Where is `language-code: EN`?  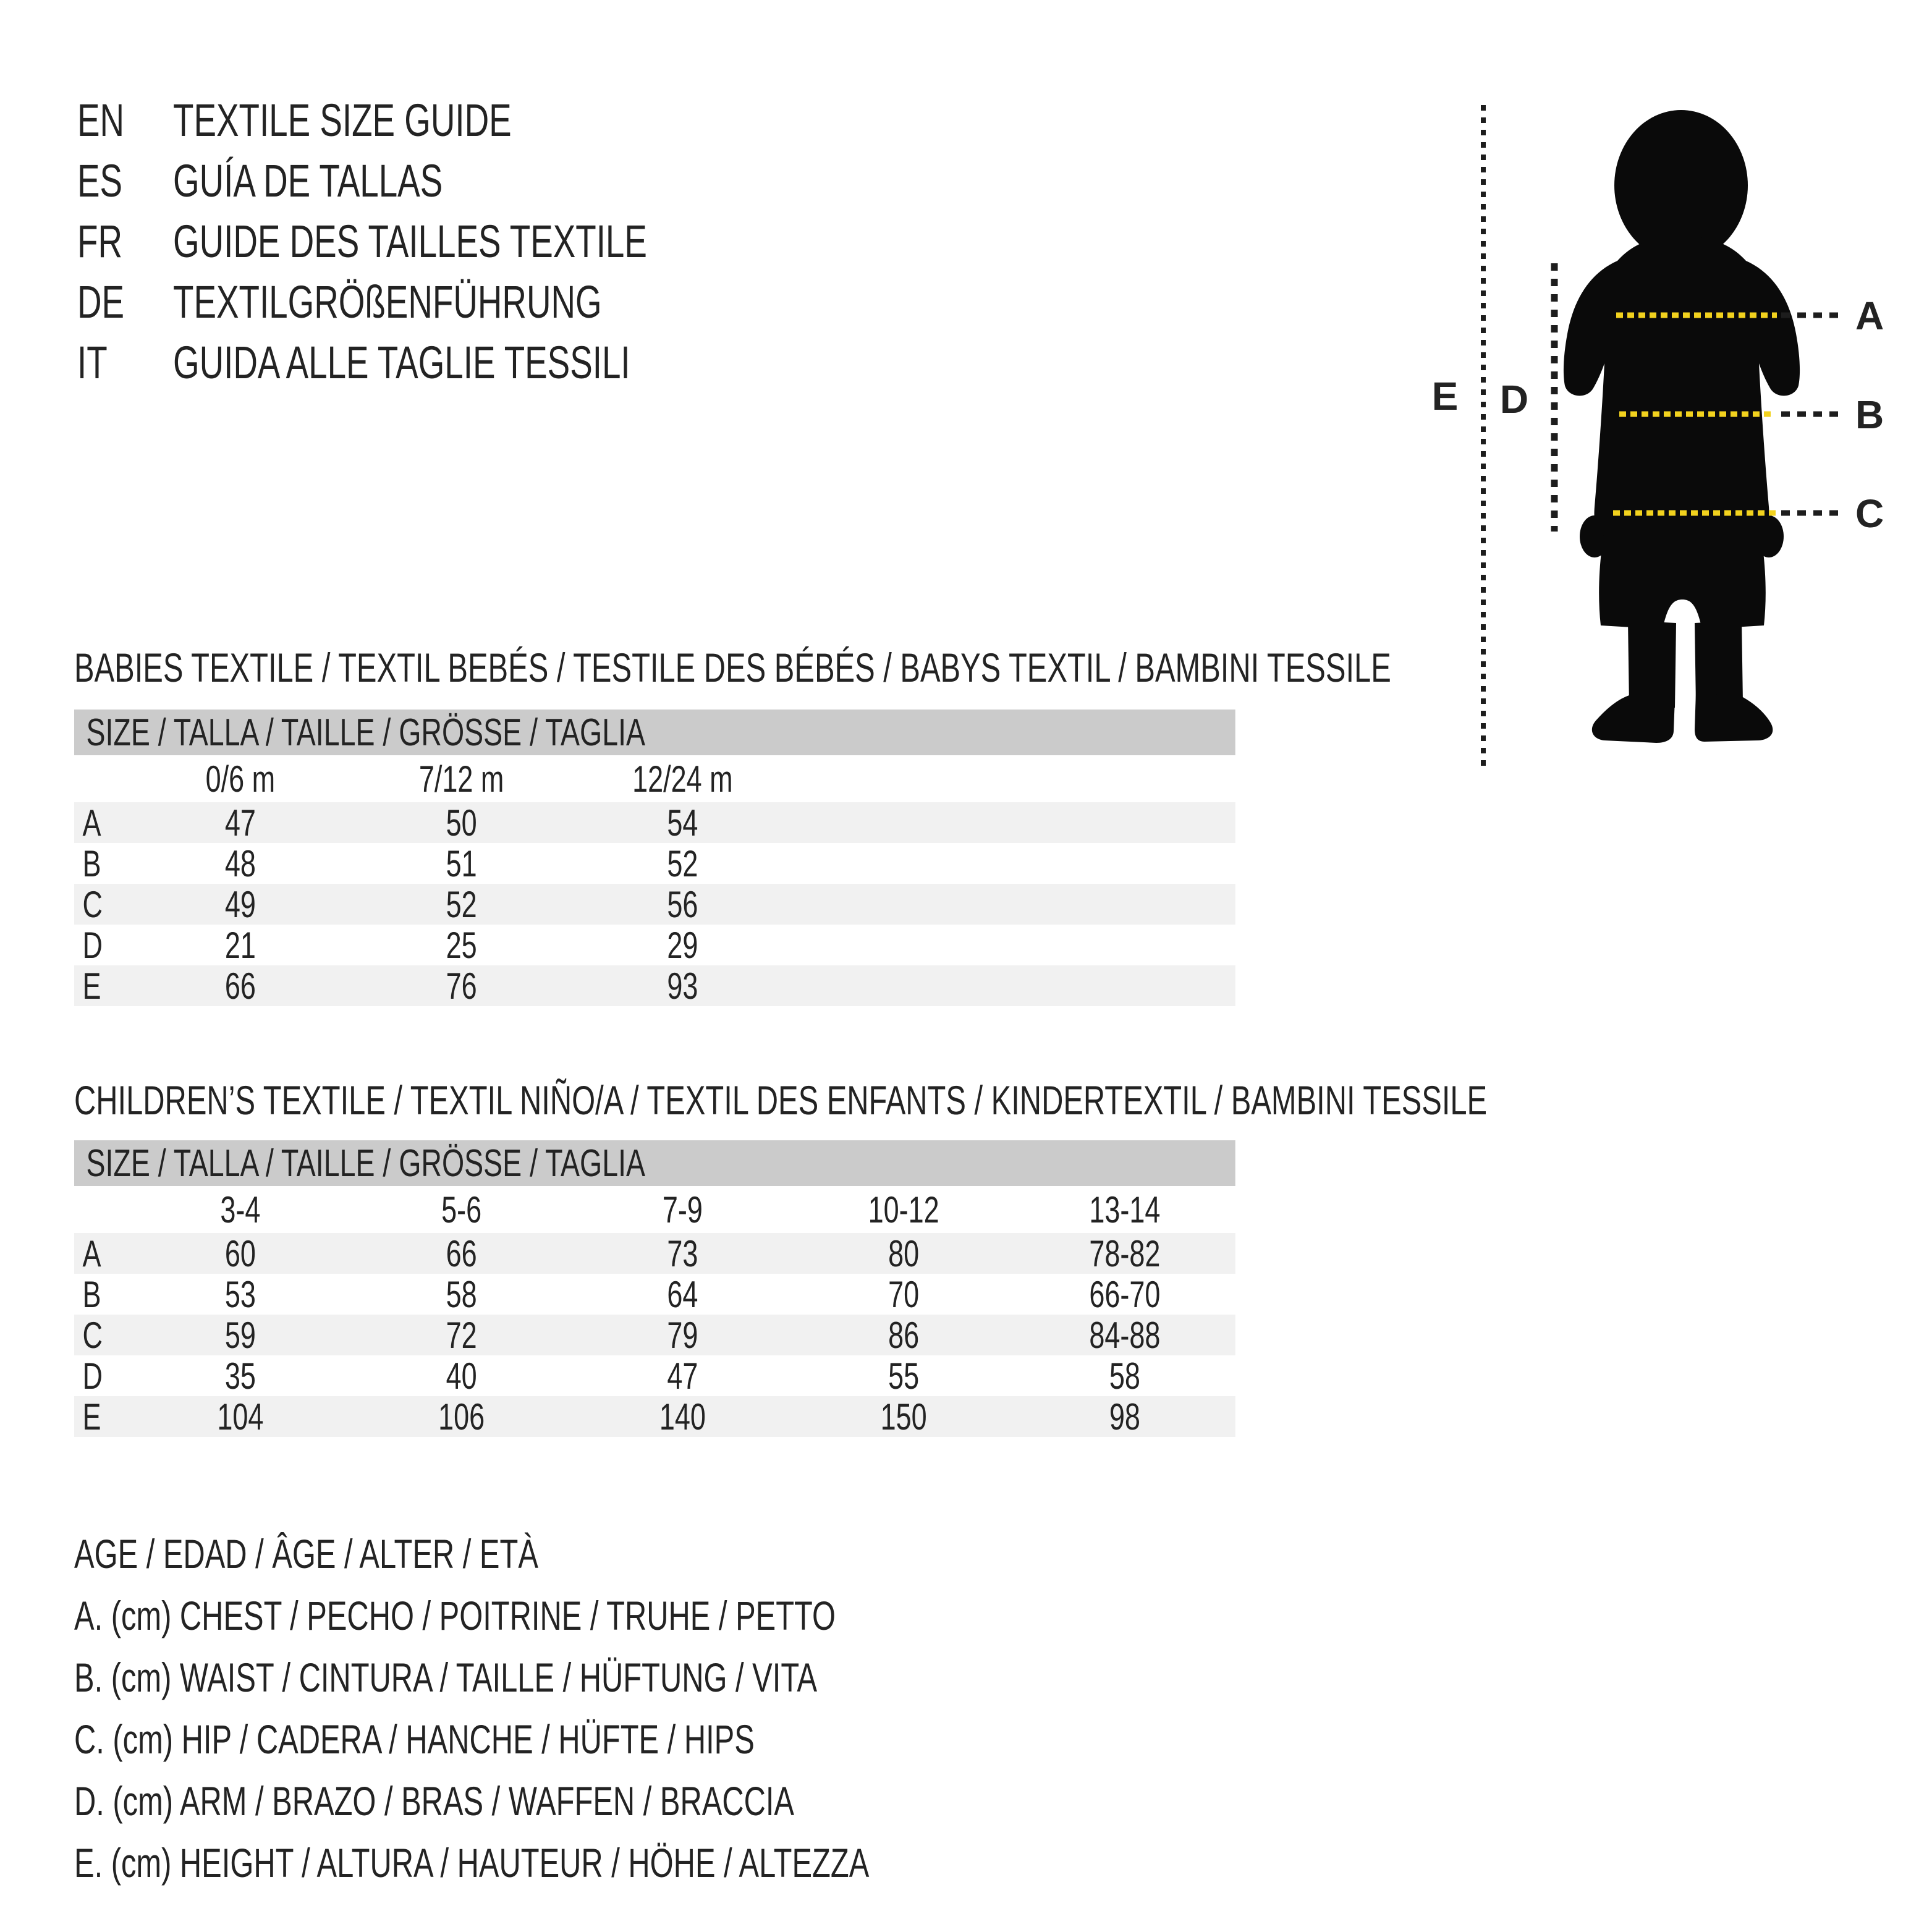 language-code: EN is located at coordinates (101, 120).